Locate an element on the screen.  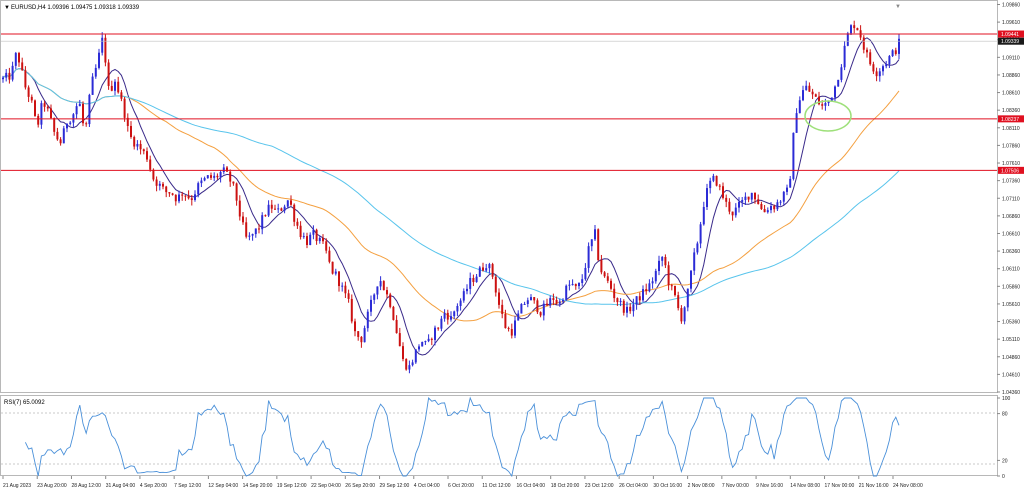
rsi-line is located at coordinates (462, 437).